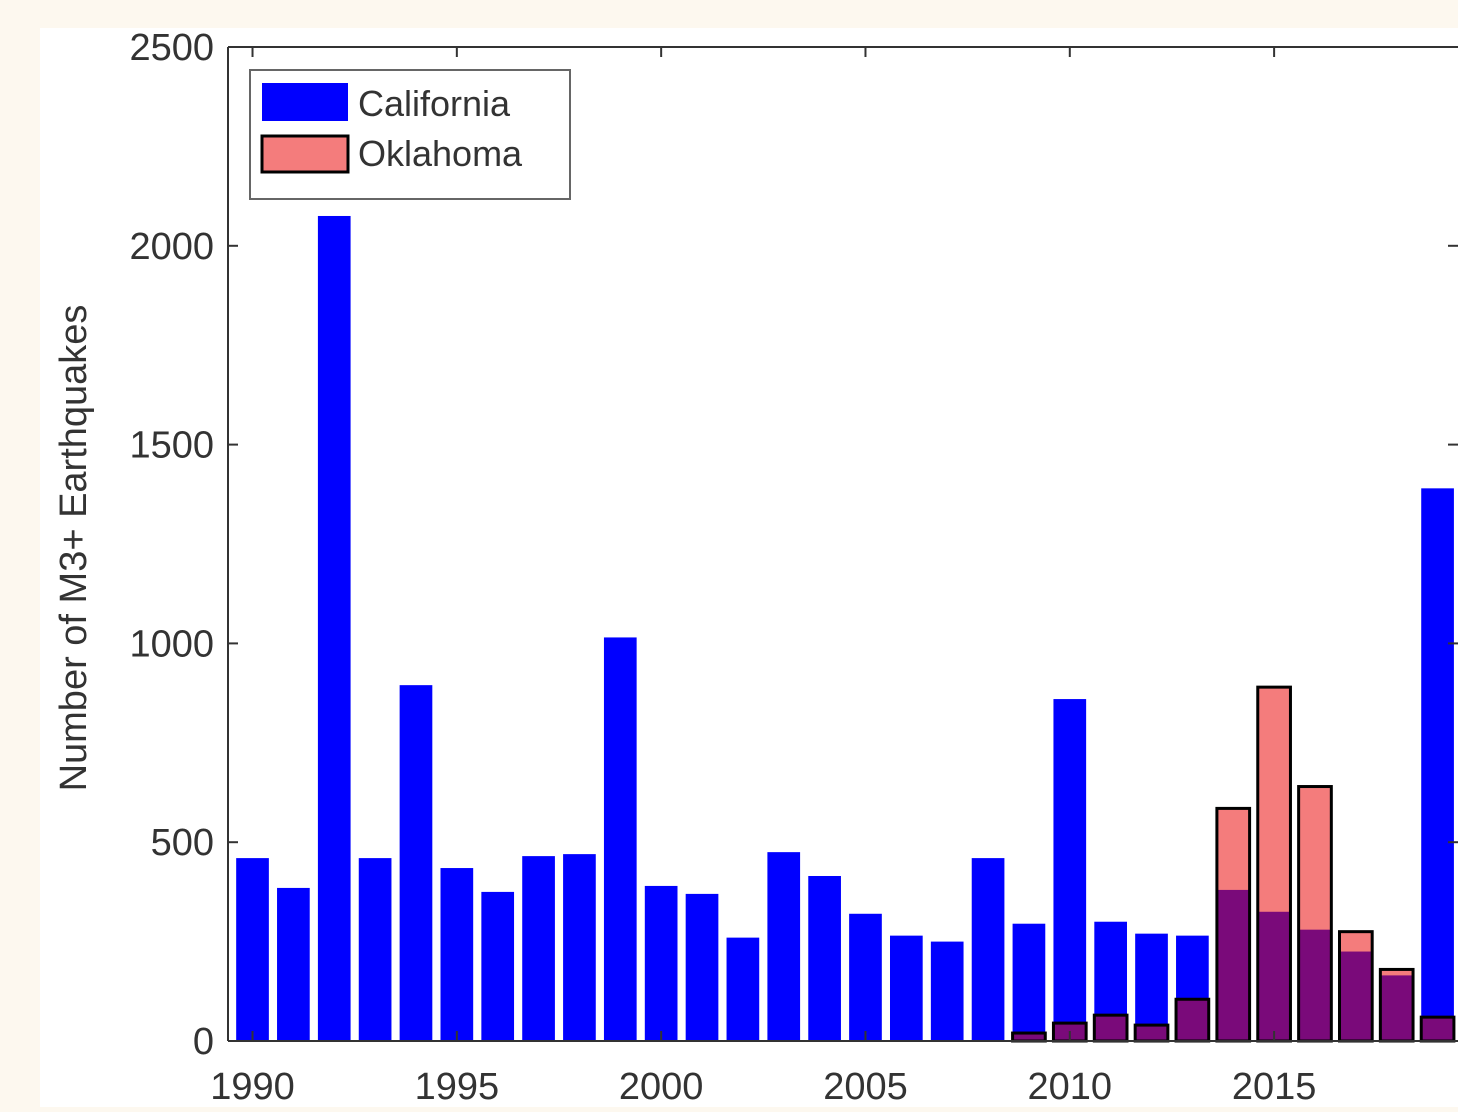  Describe the element at coordinates (1070, 1086) in the screenshot. I see `x-tick-label-2010: 2010` at that location.